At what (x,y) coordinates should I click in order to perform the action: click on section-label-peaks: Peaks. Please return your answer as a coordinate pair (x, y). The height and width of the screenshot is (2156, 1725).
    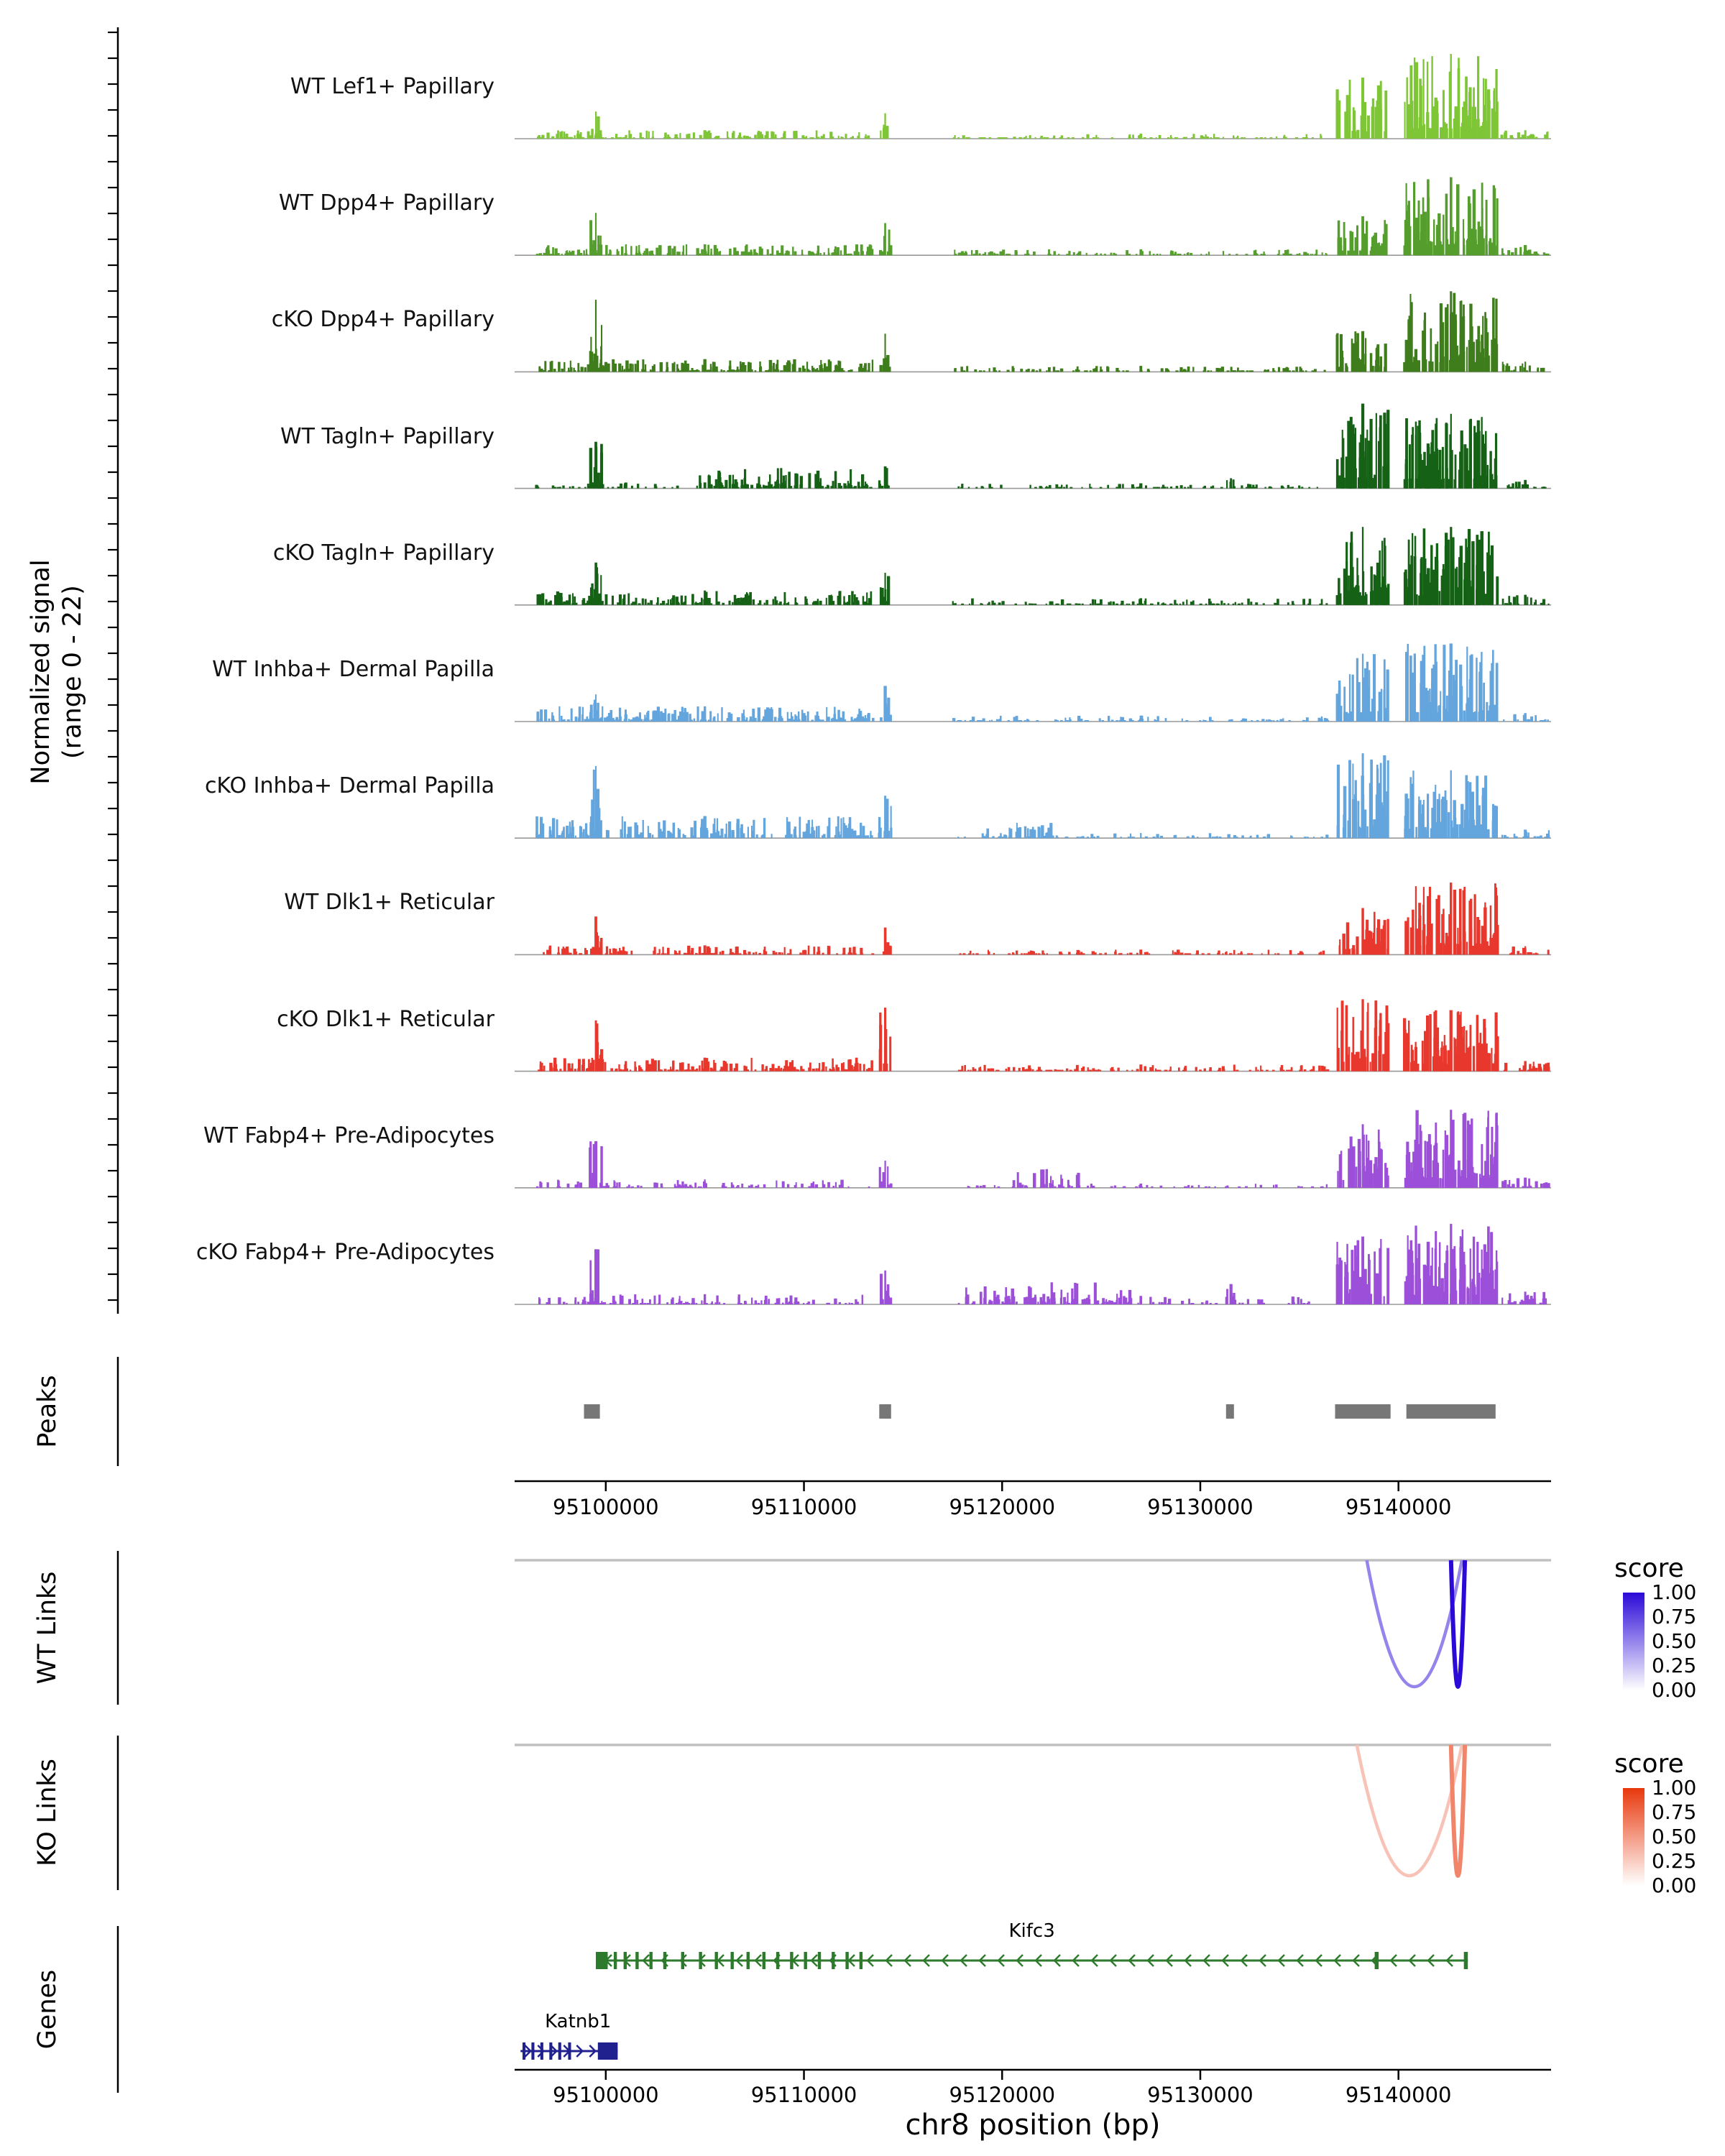
    Looking at the image, I should click on (47, 1412).